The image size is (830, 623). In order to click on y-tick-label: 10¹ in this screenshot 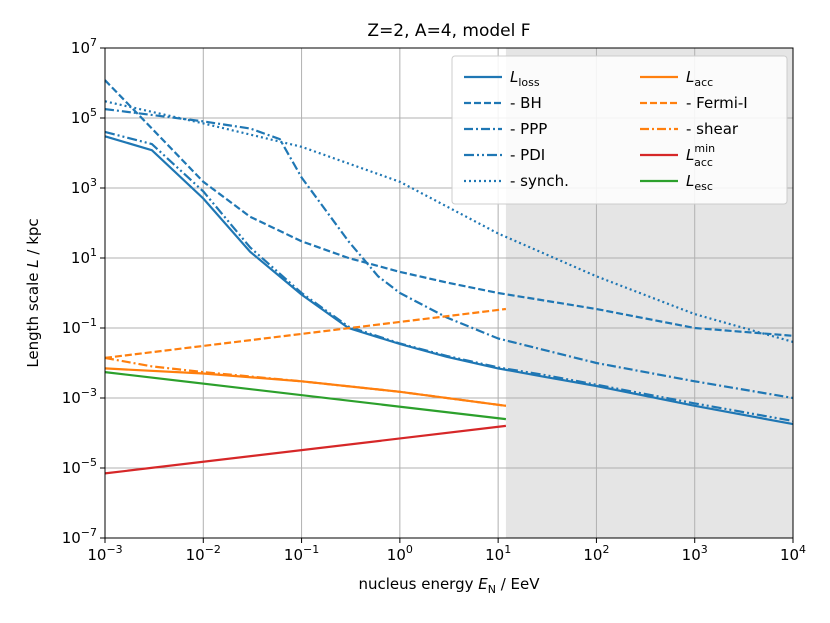, I will do `click(84, 256)`.